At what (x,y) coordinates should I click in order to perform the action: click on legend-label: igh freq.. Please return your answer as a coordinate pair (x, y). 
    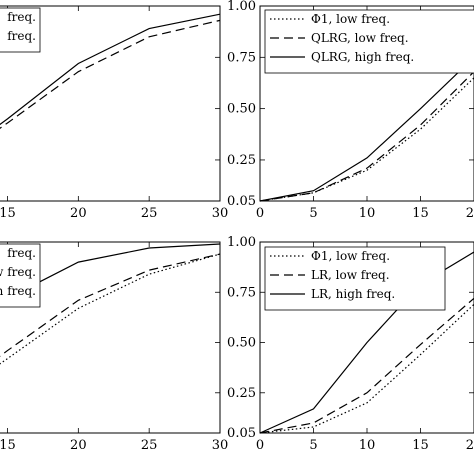
    Looking at the image, I should click on (18, 291).